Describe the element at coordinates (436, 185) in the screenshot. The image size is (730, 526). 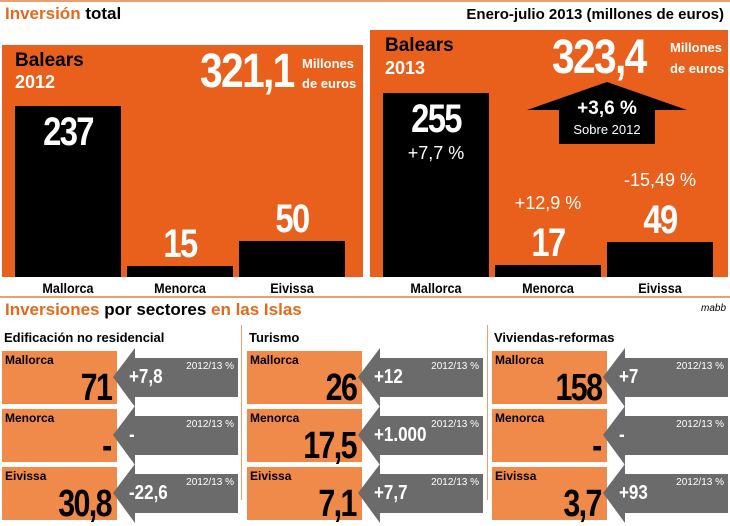
I see `bar-mallorca-2013` at that location.